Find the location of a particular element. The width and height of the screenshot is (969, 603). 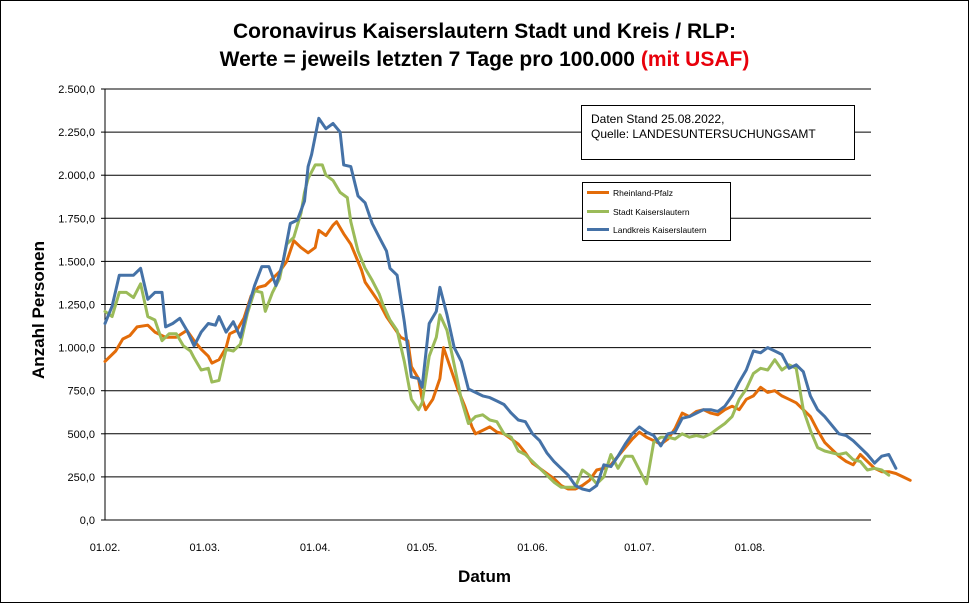

source-name: Quelle: LANDESUNTERSUCHUNGSAMT is located at coordinates (703, 134).